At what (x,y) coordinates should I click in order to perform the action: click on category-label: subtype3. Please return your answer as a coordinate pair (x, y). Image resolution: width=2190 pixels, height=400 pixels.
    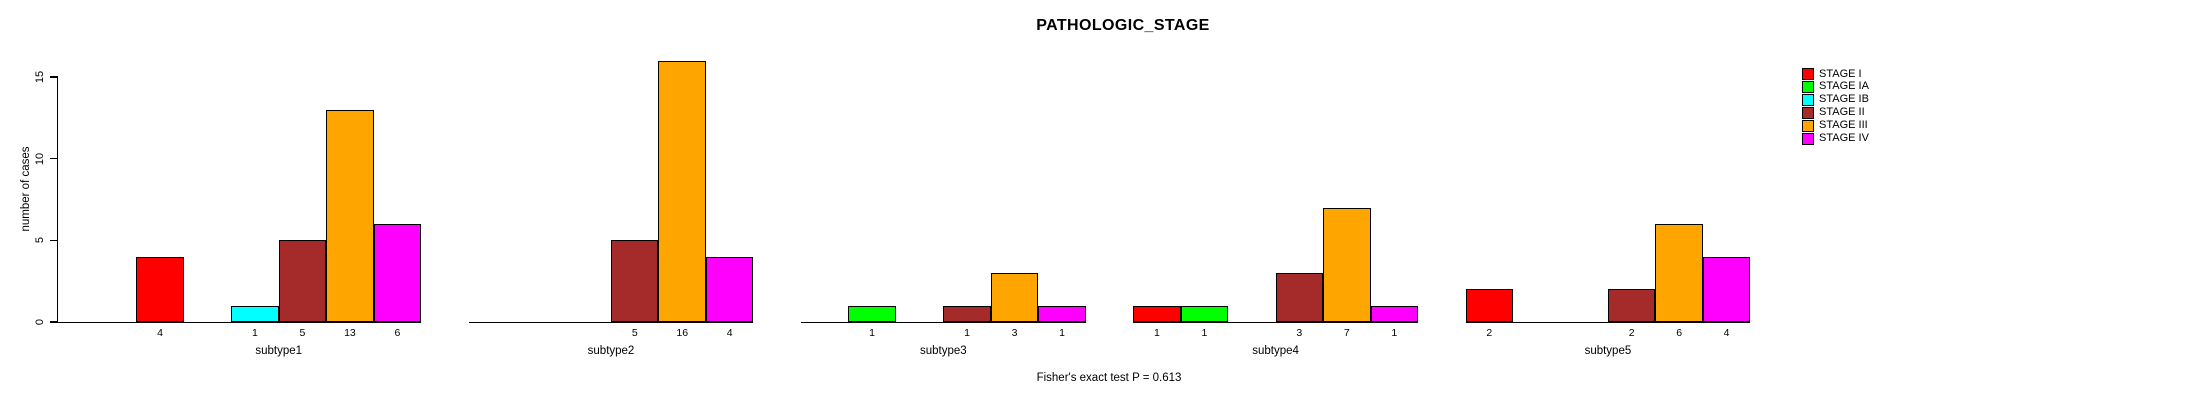
    Looking at the image, I should click on (943, 350).